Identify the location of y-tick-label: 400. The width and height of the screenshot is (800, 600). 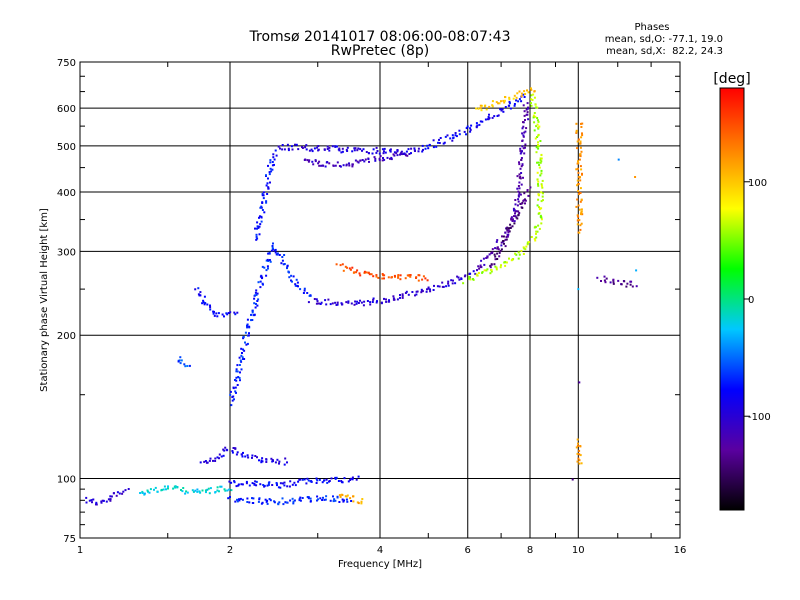
(66, 193).